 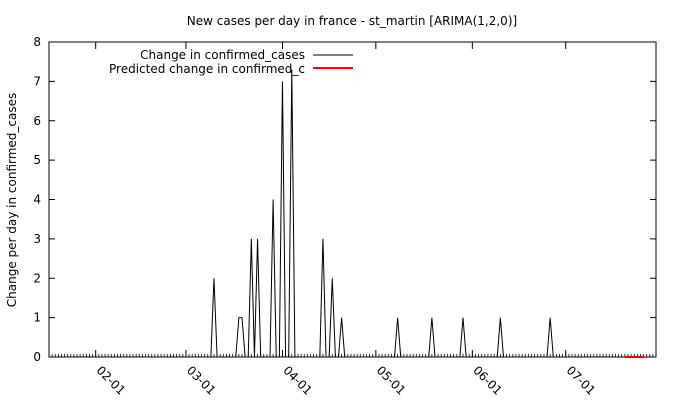 I want to click on y-tick-label: 8, so click(x=37, y=42).